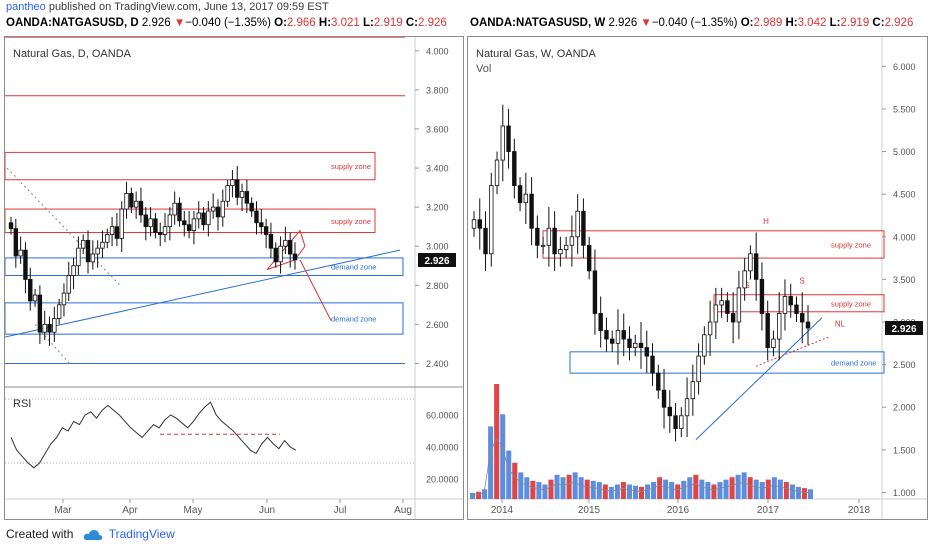  What do you see at coordinates (904, 109) in the screenshot?
I see `weekly-y-tick-label: 5.500` at bounding box center [904, 109].